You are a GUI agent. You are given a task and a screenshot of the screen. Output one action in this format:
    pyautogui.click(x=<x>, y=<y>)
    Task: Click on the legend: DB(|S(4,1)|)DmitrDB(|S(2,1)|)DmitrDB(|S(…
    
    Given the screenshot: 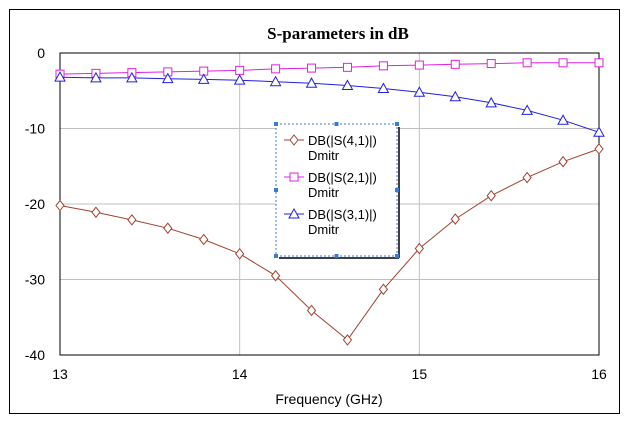 What is the action you would take?
    pyautogui.click(x=337, y=190)
    